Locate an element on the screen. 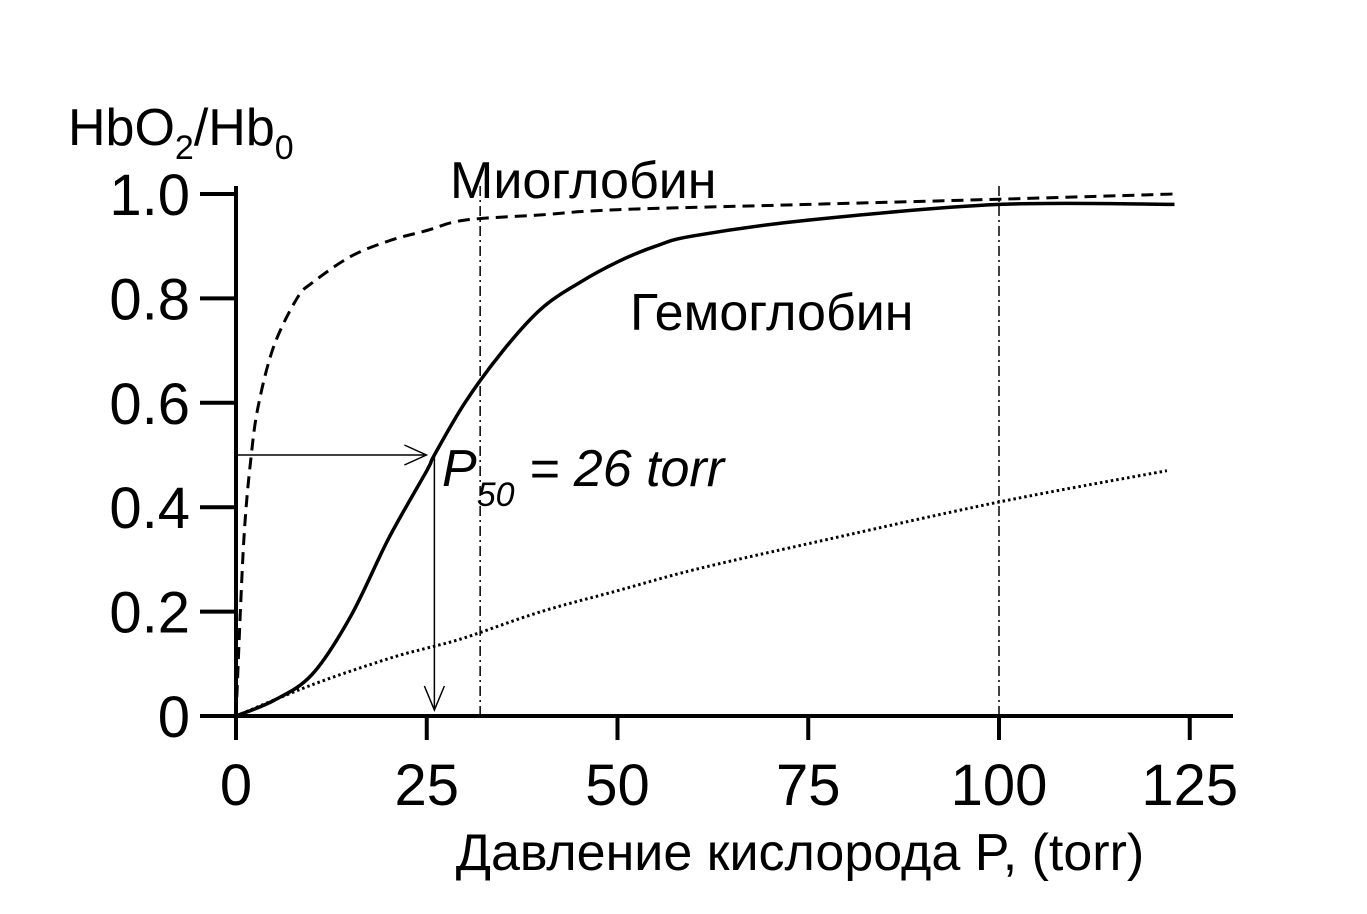  y-tick-label-0-4: 0.4 is located at coordinates (149, 508).